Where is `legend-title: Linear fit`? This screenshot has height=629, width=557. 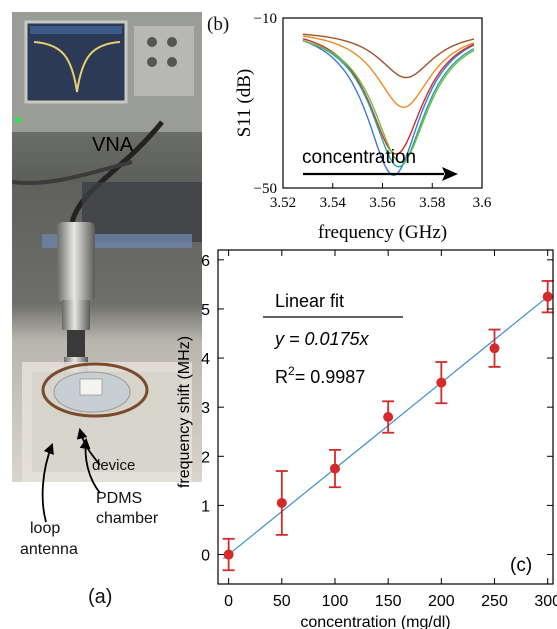
legend-title: Linear fit is located at coordinates (309, 301).